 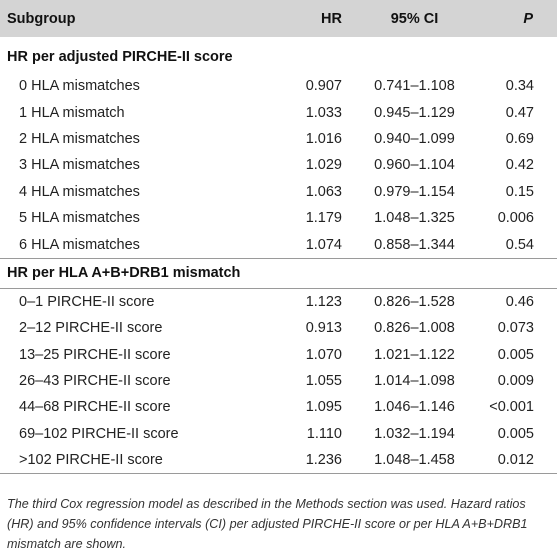 I want to click on cell-hr: 1.016, so click(x=323, y=138).